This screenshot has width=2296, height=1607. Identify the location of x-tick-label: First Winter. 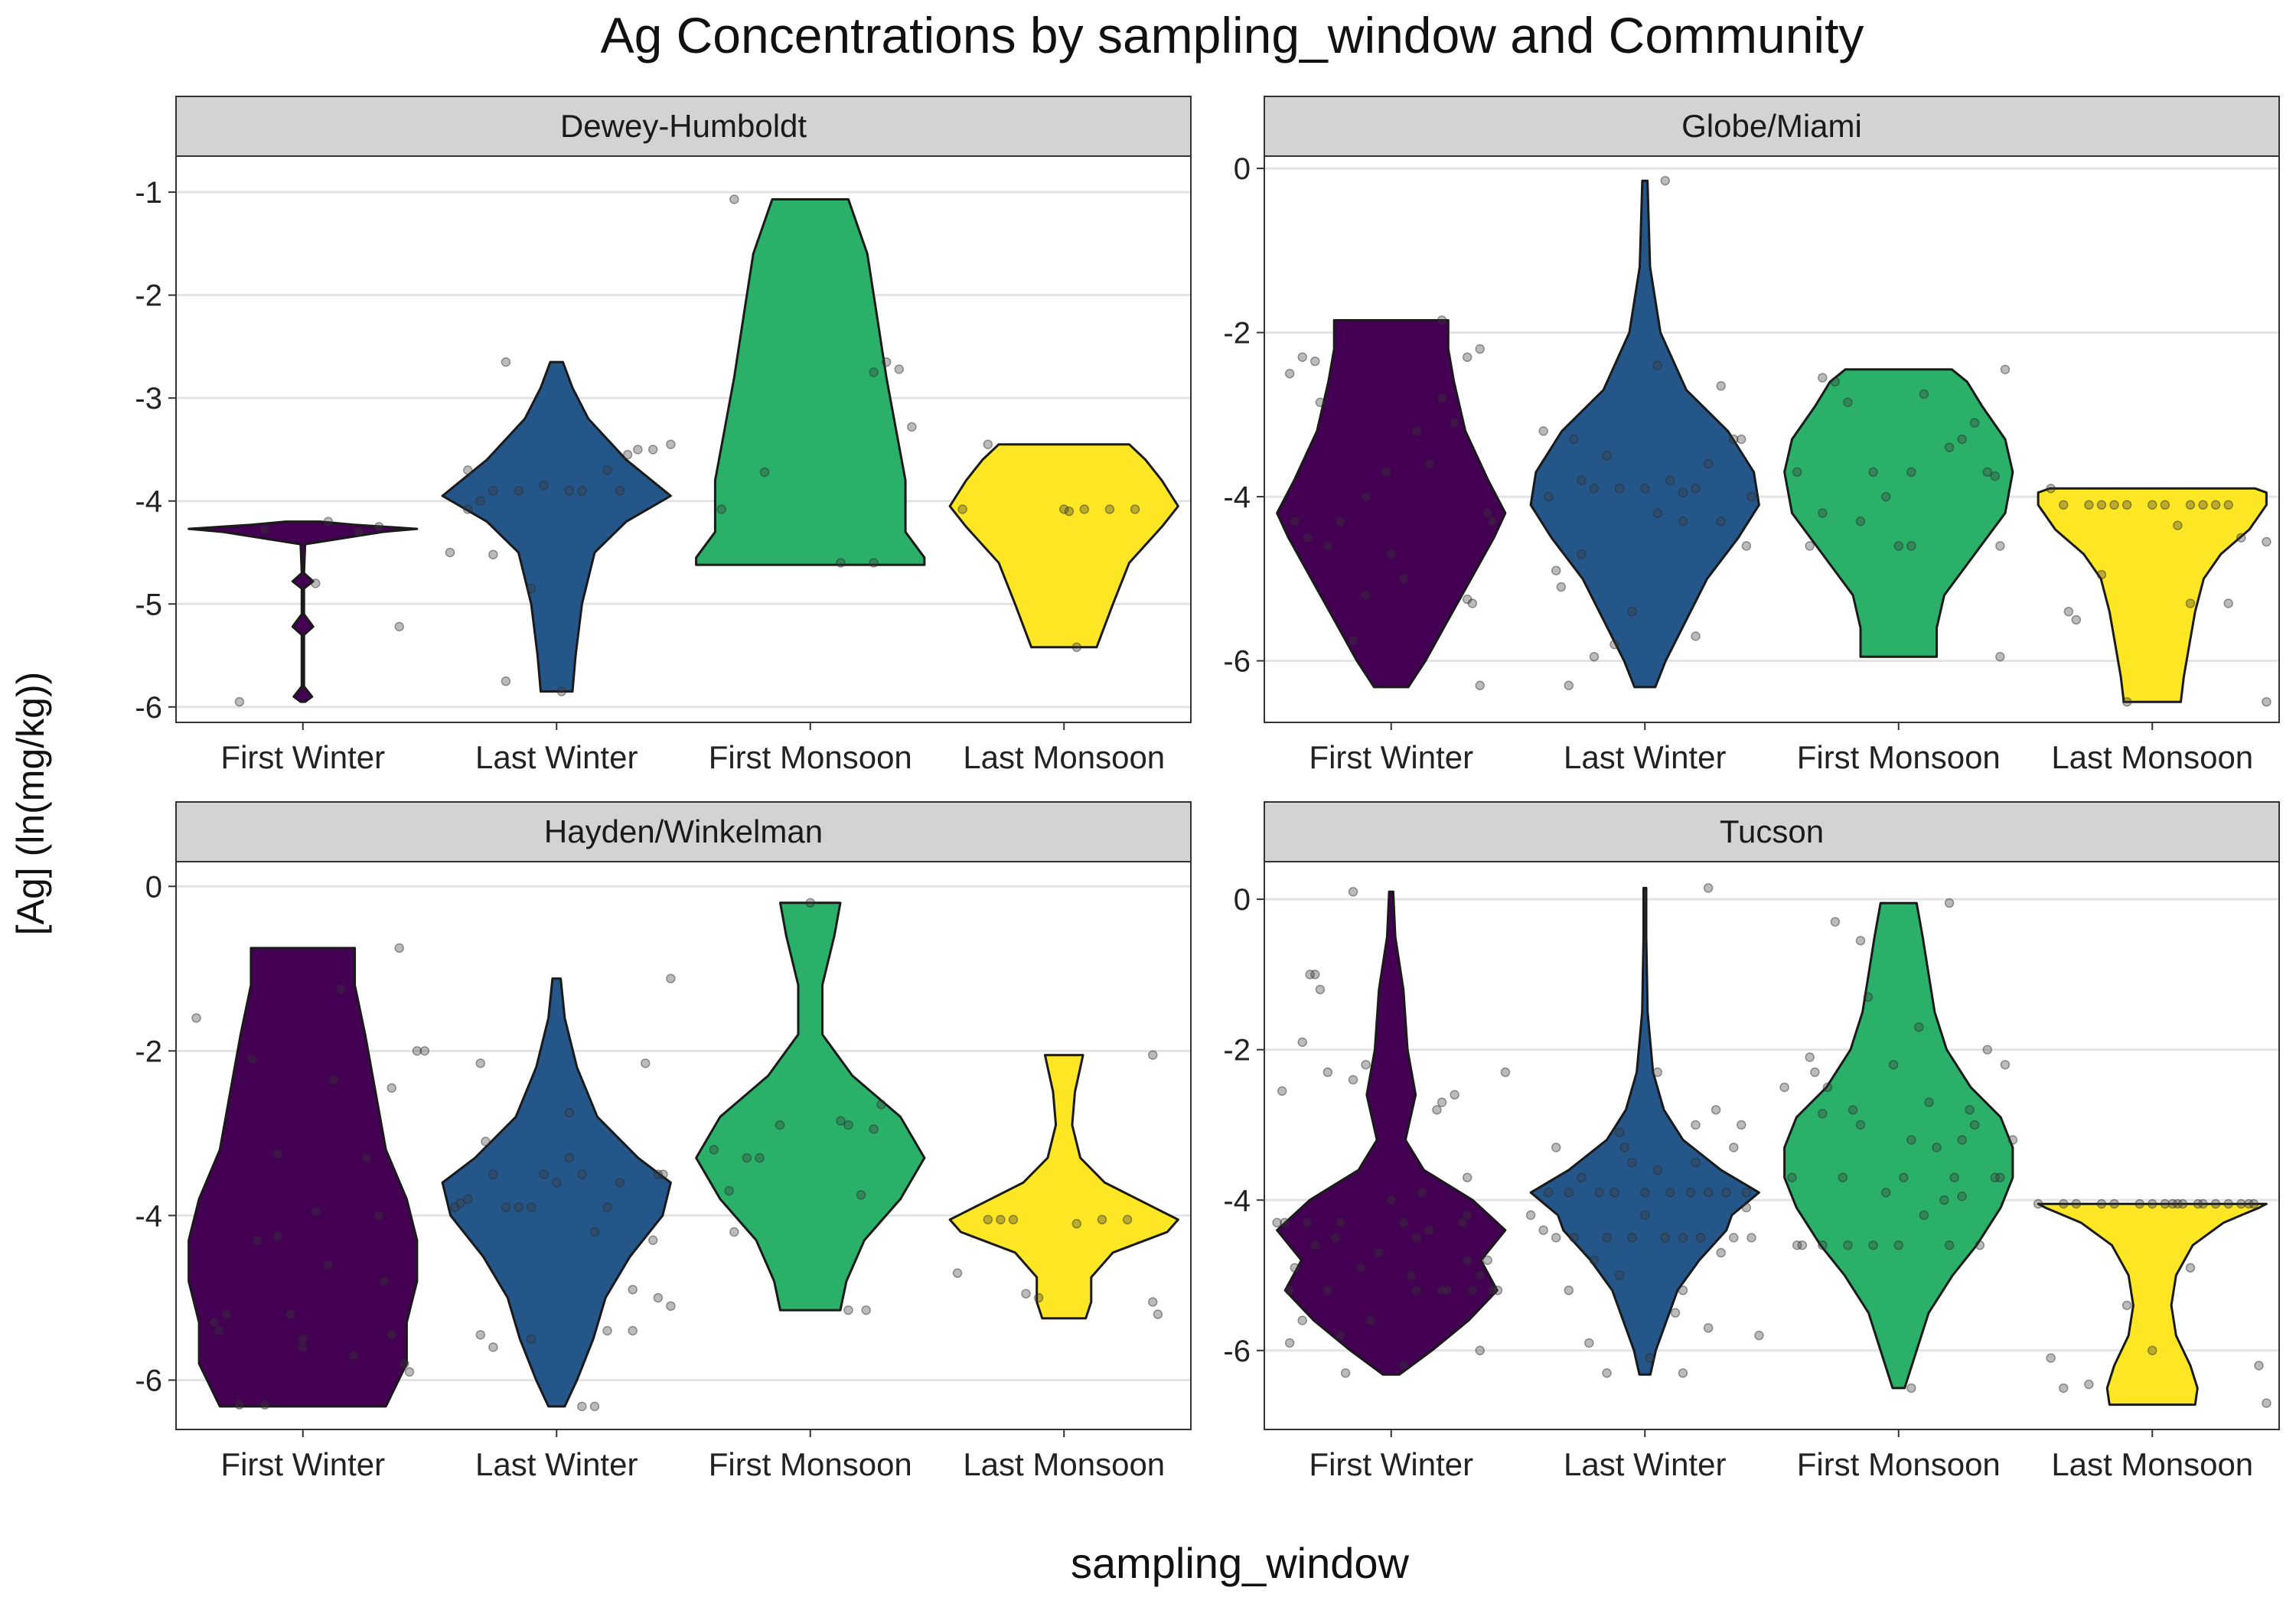
(302, 757).